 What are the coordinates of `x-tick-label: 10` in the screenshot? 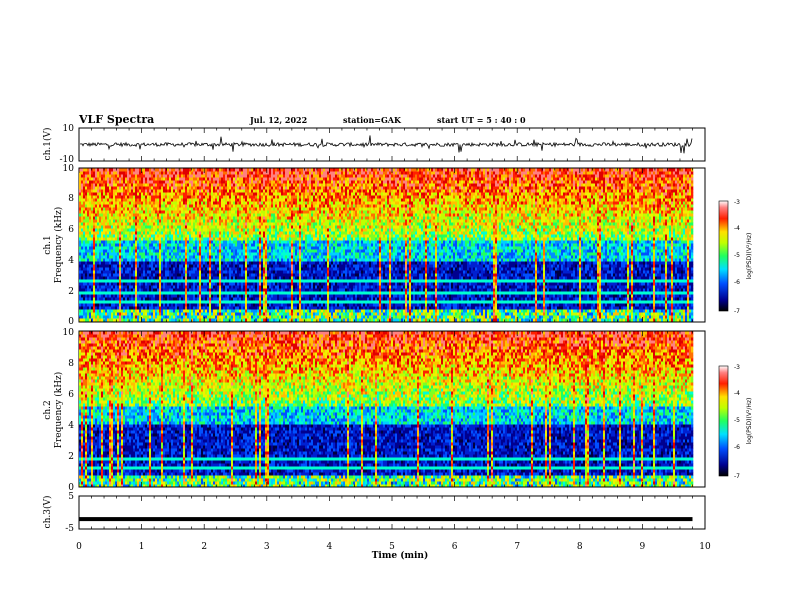 It's located at (705, 547).